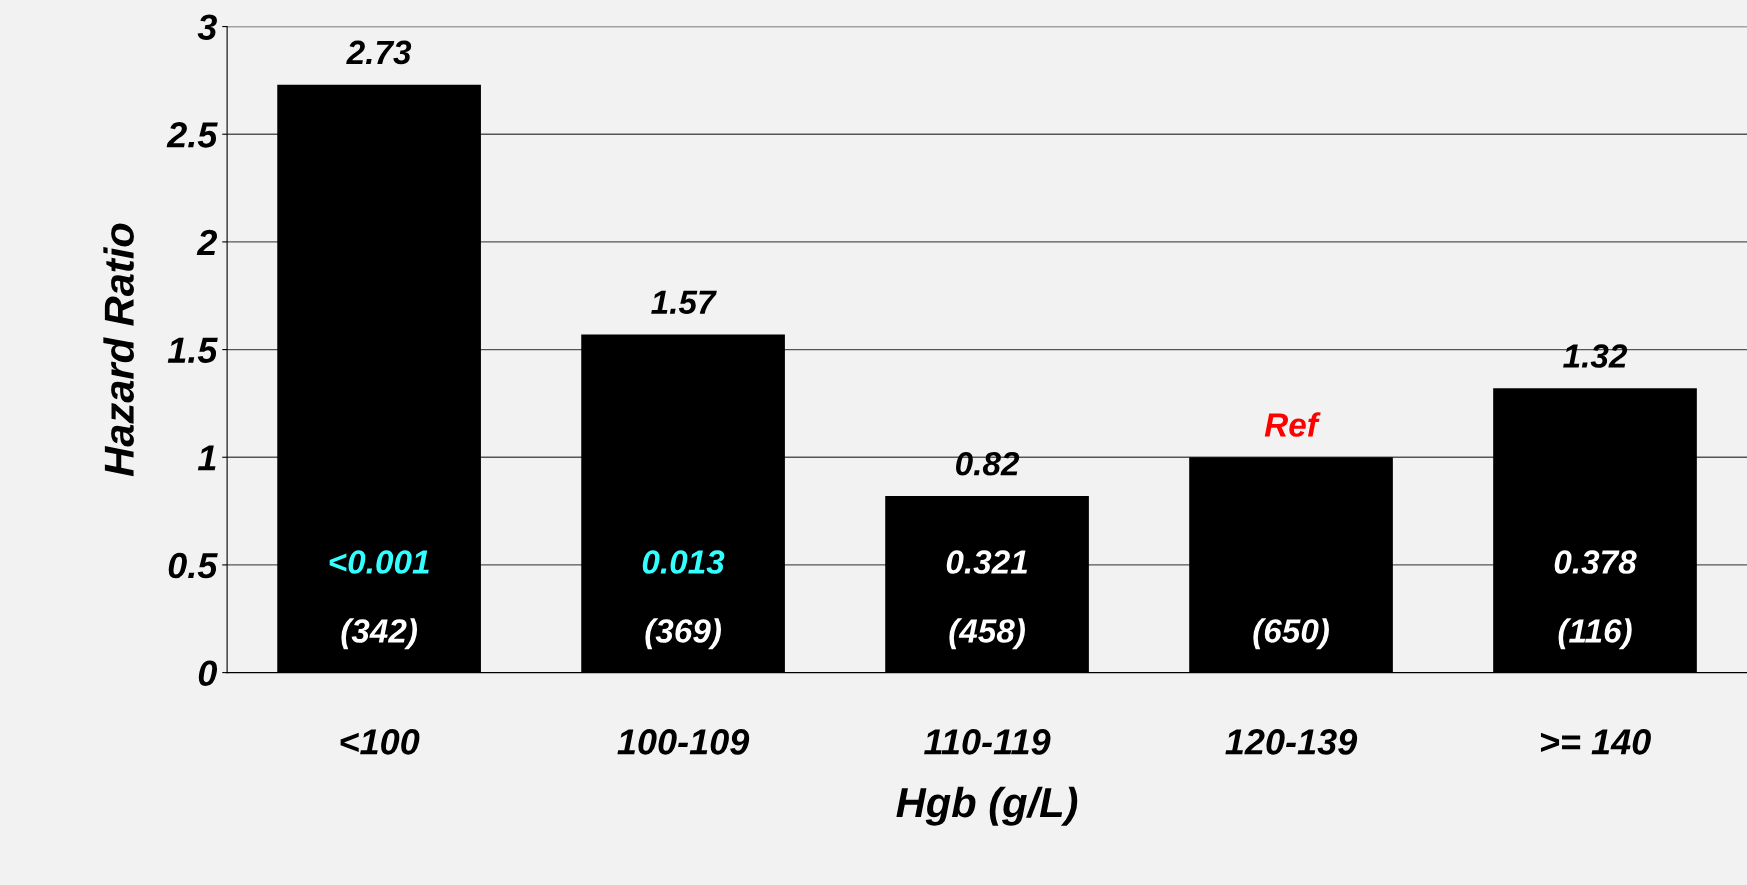 This screenshot has height=885, width=1747. What do you see at coordinates (379, 52) in the screenshot?
I see `data-label: 2.73` at bounding box center [379, 52].